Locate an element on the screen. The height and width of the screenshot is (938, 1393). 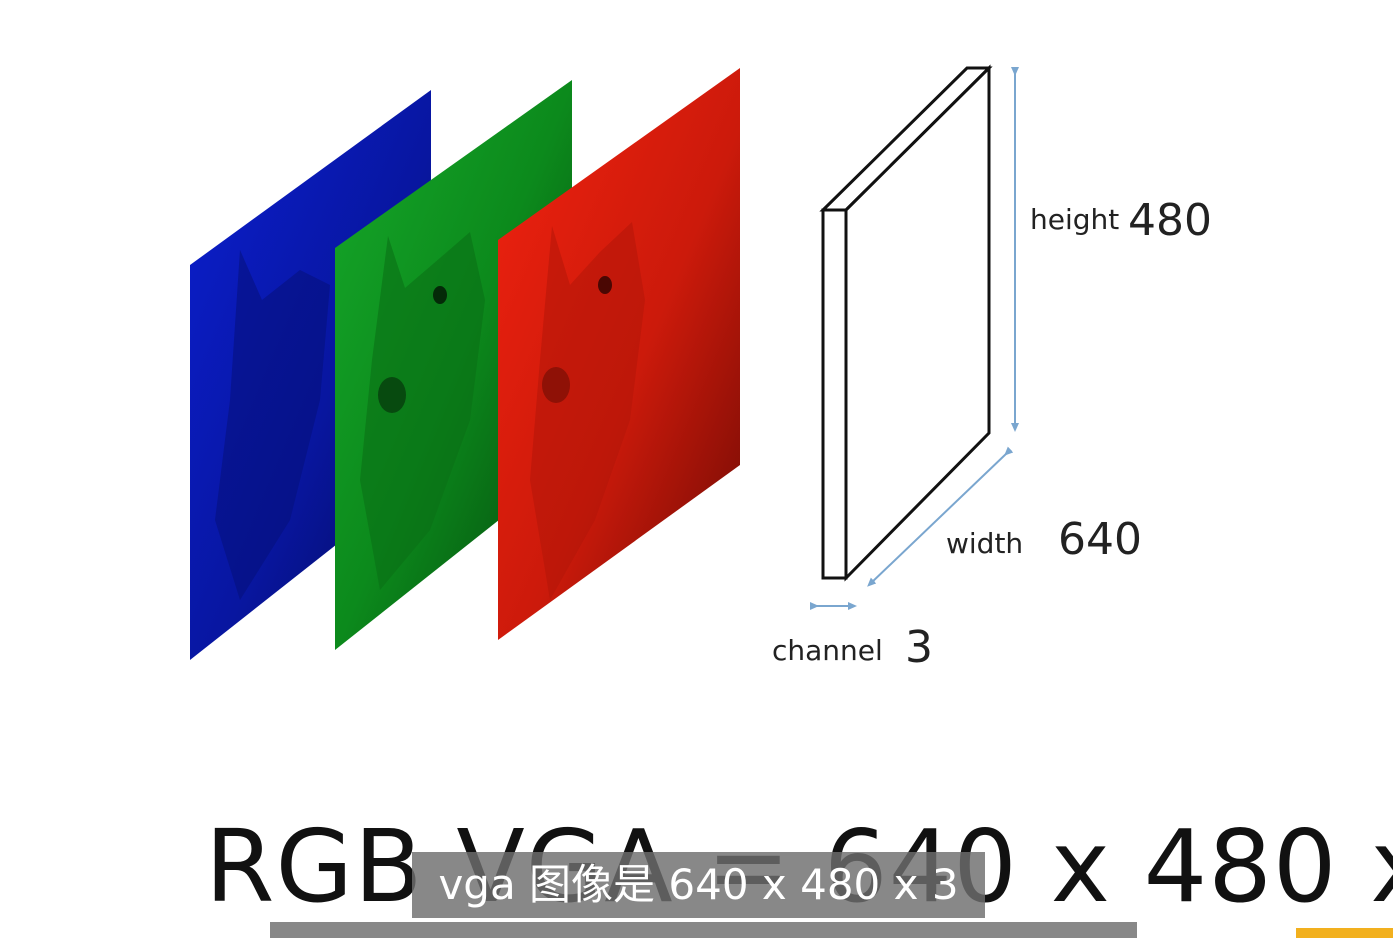
subtitle-caption: vga 图像是 640 x 480 x 3 is located at coordinates (698, 885).